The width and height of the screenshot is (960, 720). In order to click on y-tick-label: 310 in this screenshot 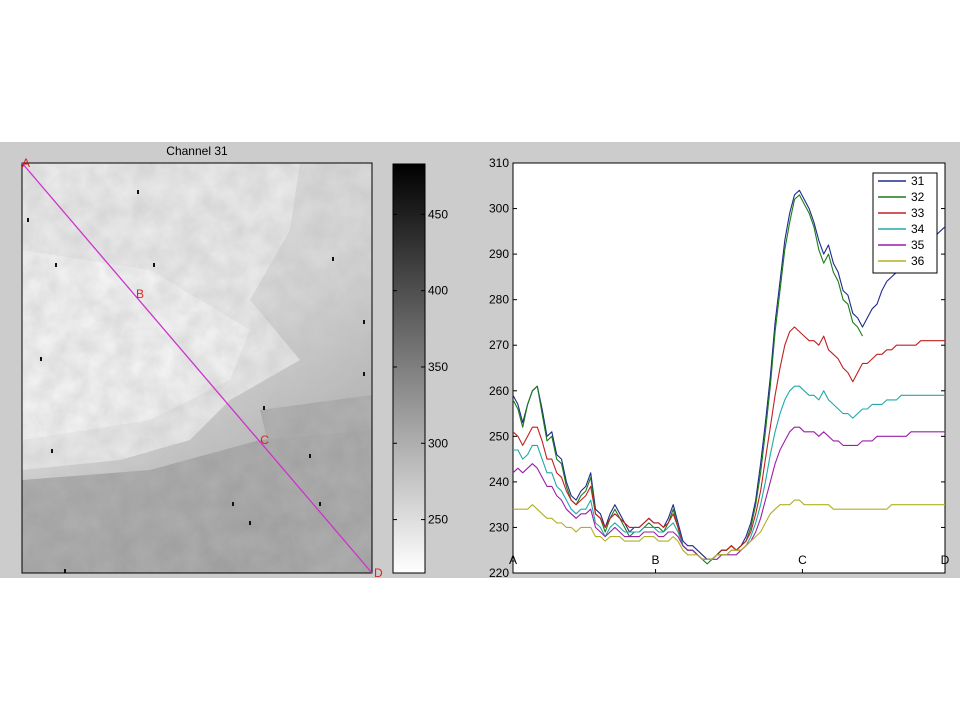, I will do `click(499, 163)`.